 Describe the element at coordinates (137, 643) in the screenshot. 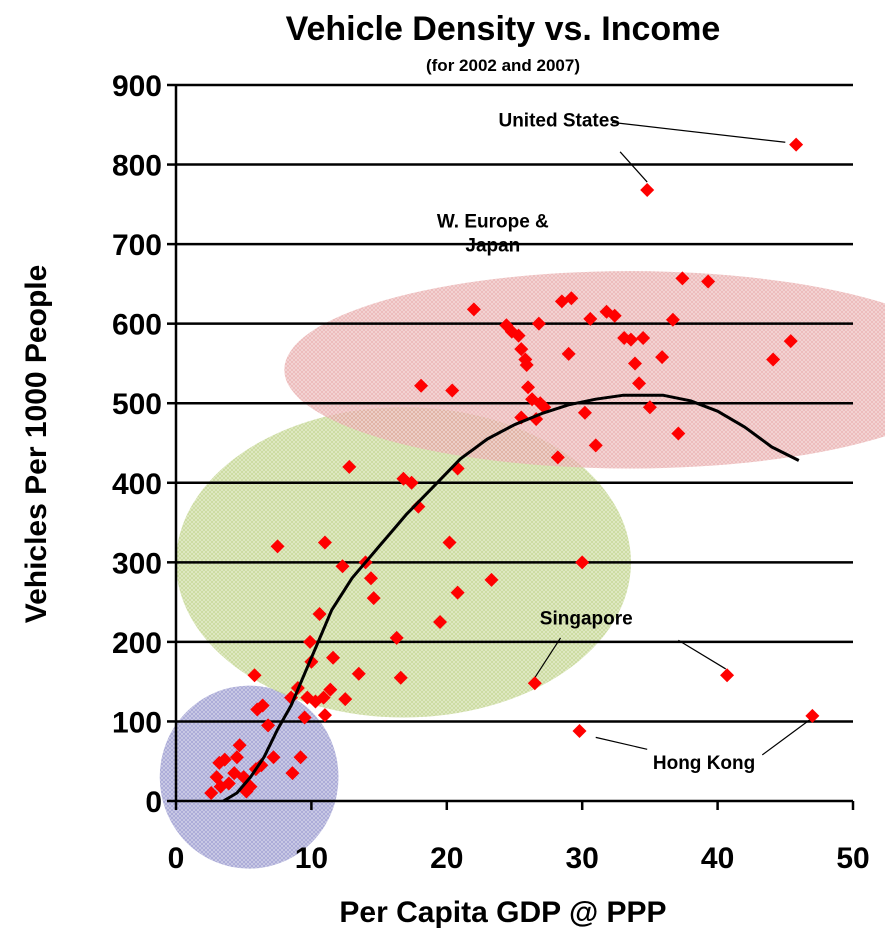

I see `ytick-label-200: 200` at that location.